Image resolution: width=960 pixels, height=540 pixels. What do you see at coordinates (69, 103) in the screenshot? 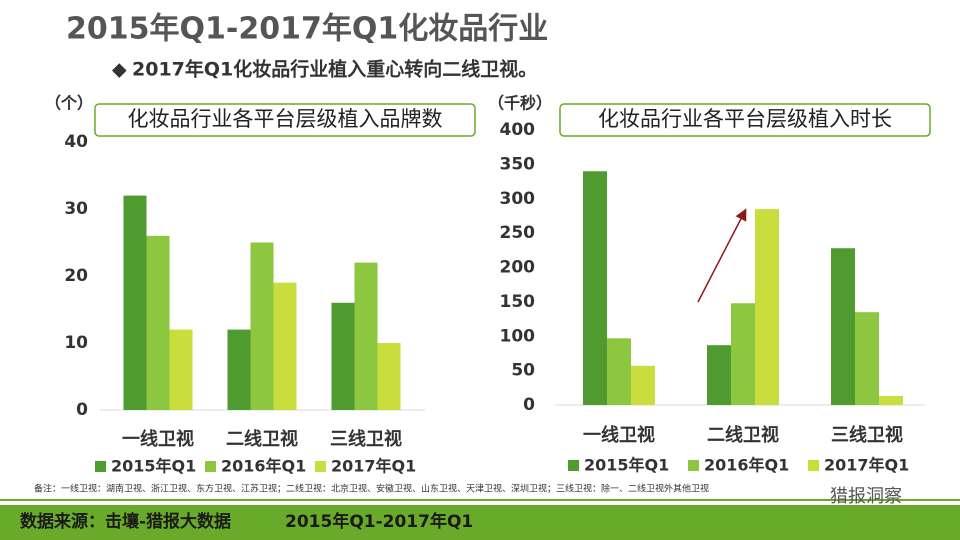
I see `unit-label: （个）` at bounding box center [69, 103].